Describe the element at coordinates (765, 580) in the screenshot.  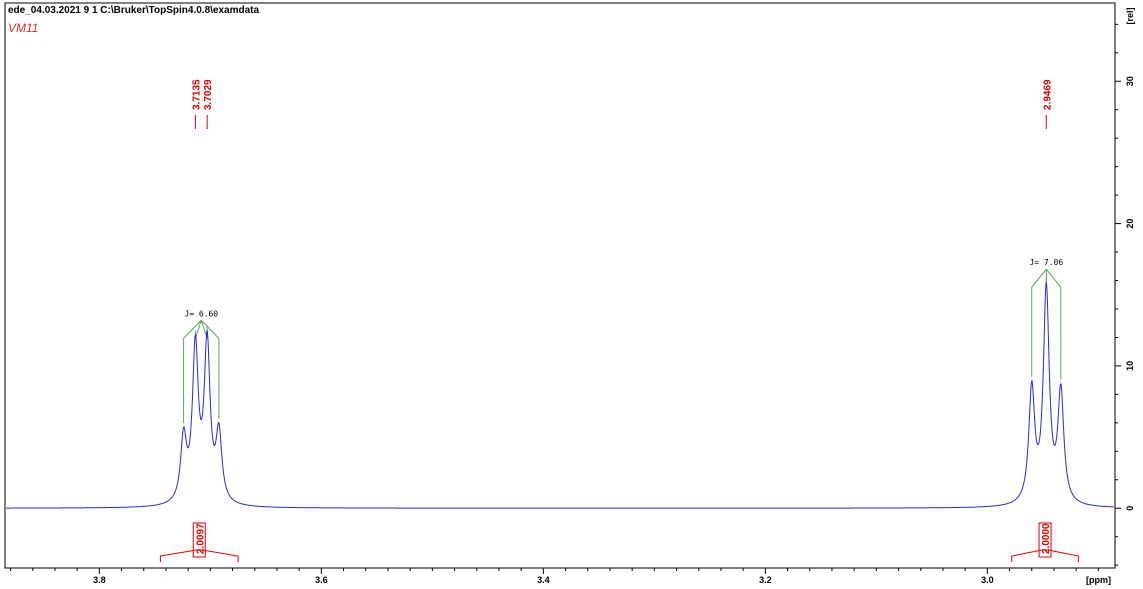
I see `x-tick-label: 3.2` at that location.